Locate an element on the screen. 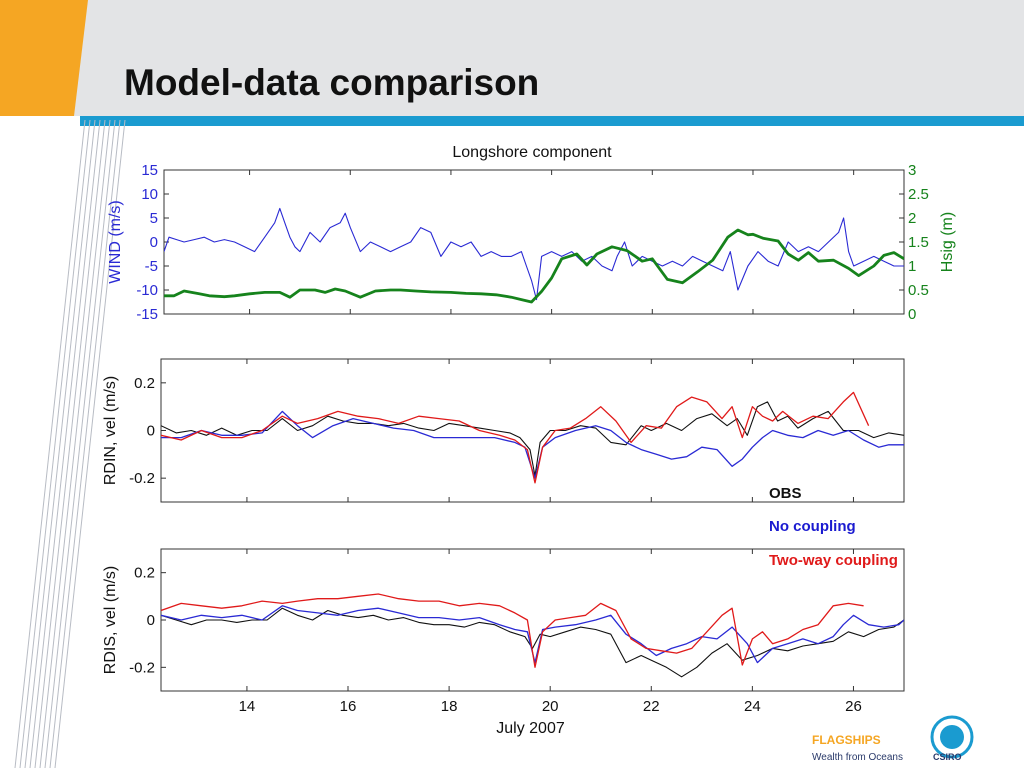 The width and height of the screenshot is (1024, 768). x-tick-label: 20 is located at coordinates (550, 706).